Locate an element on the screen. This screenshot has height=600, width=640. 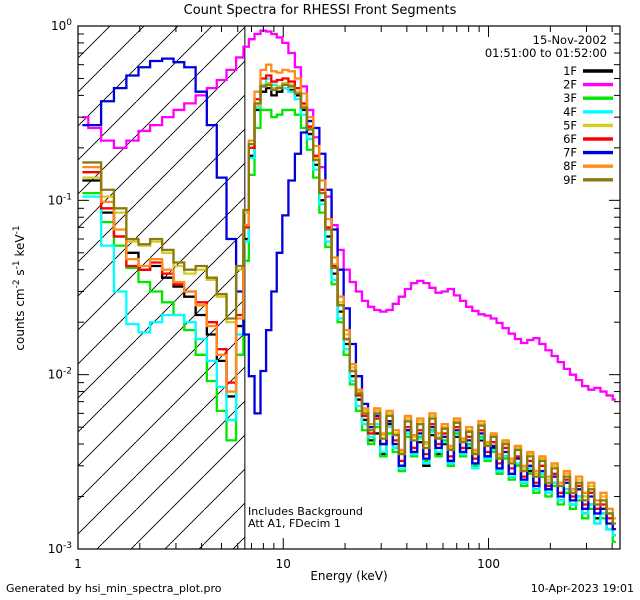
legend-label-1f: 1F is located at coordinates (570, 71).